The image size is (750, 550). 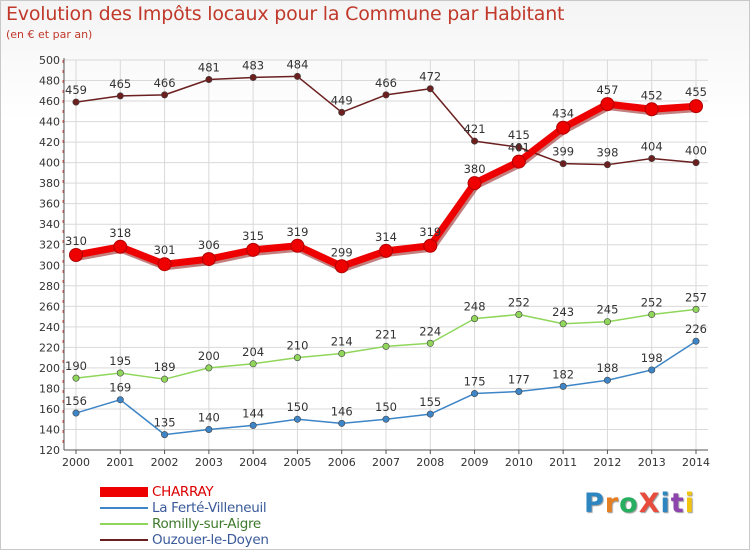 What do you see at coordinates (563, 114) in the screenshot?
I see `data-label-charray: 434` at bounding box center [563, 114].